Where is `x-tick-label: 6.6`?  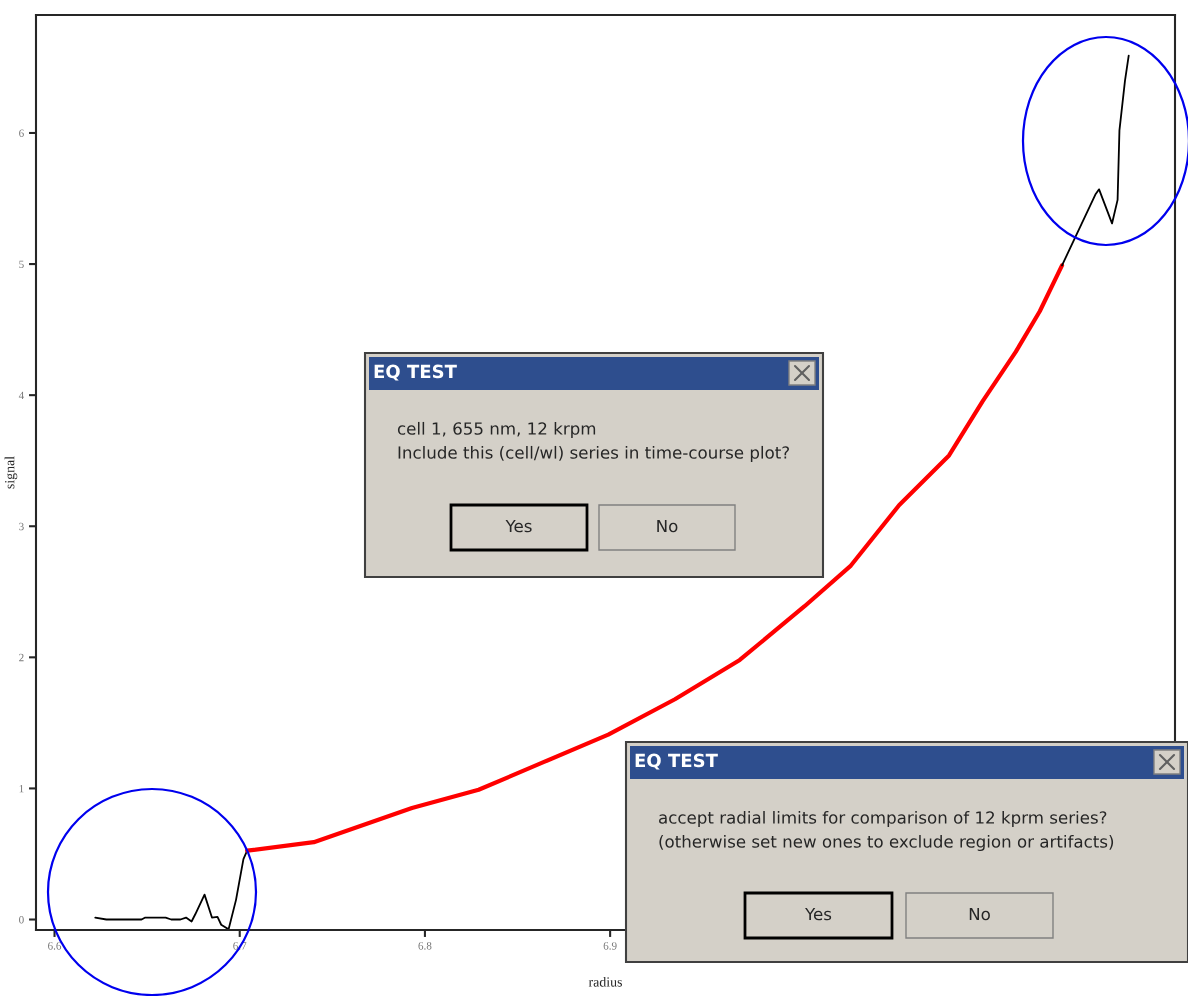 x-tick-label: 6.6 is located at coordinates (55, 946).